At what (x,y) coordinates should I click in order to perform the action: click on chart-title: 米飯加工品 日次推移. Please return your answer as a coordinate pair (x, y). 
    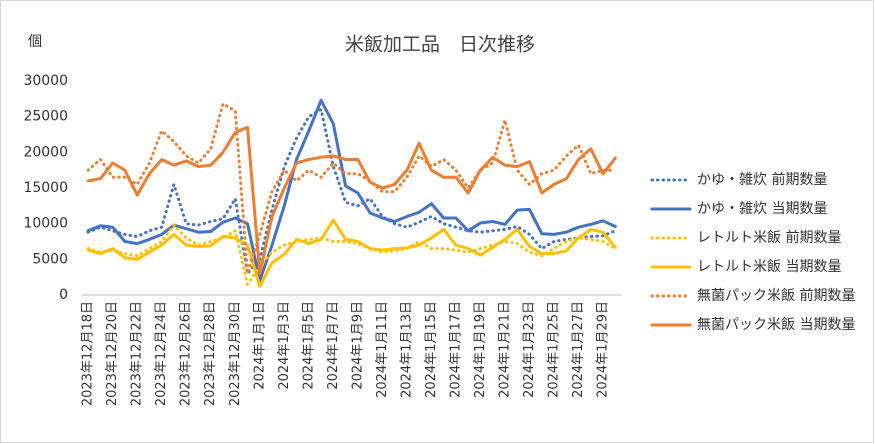
    Looking at the image, I should click on (440, 45).